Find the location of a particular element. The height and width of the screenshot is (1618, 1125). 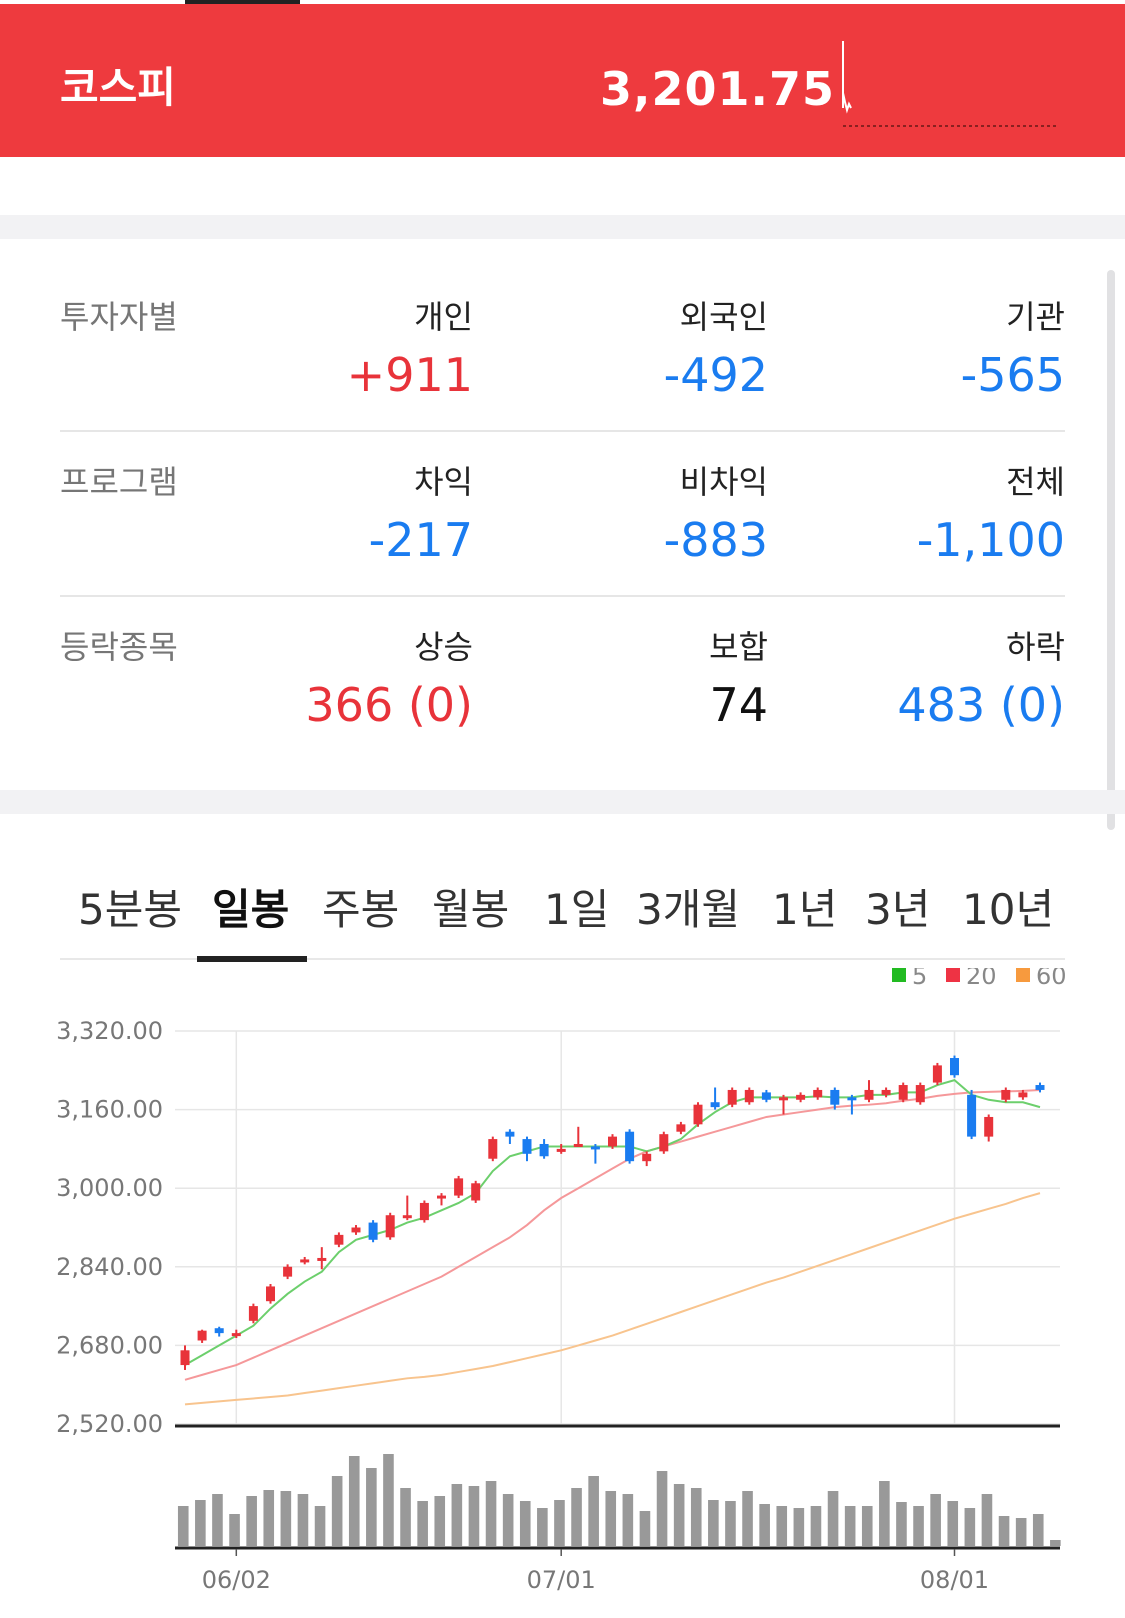

cell-unchanged: 보합 74 is located at coordinates (668, 677).